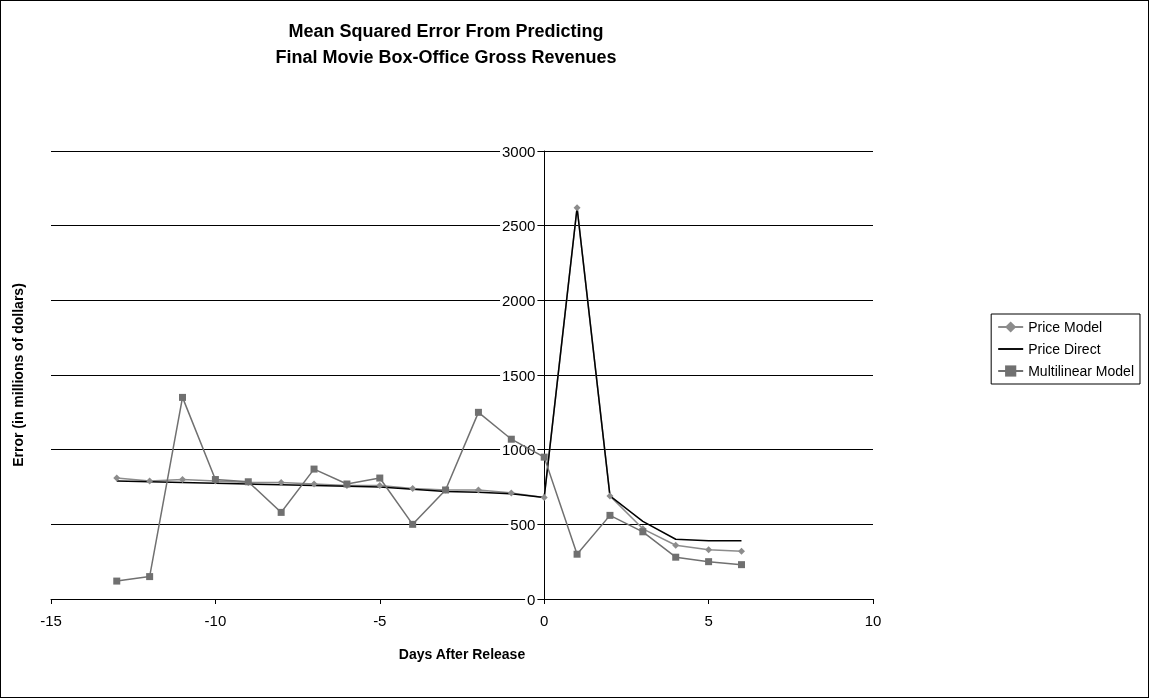 This screenshot has width=1149, height=698. I want to click on y-tick-label: 3000, so click(519, 151).